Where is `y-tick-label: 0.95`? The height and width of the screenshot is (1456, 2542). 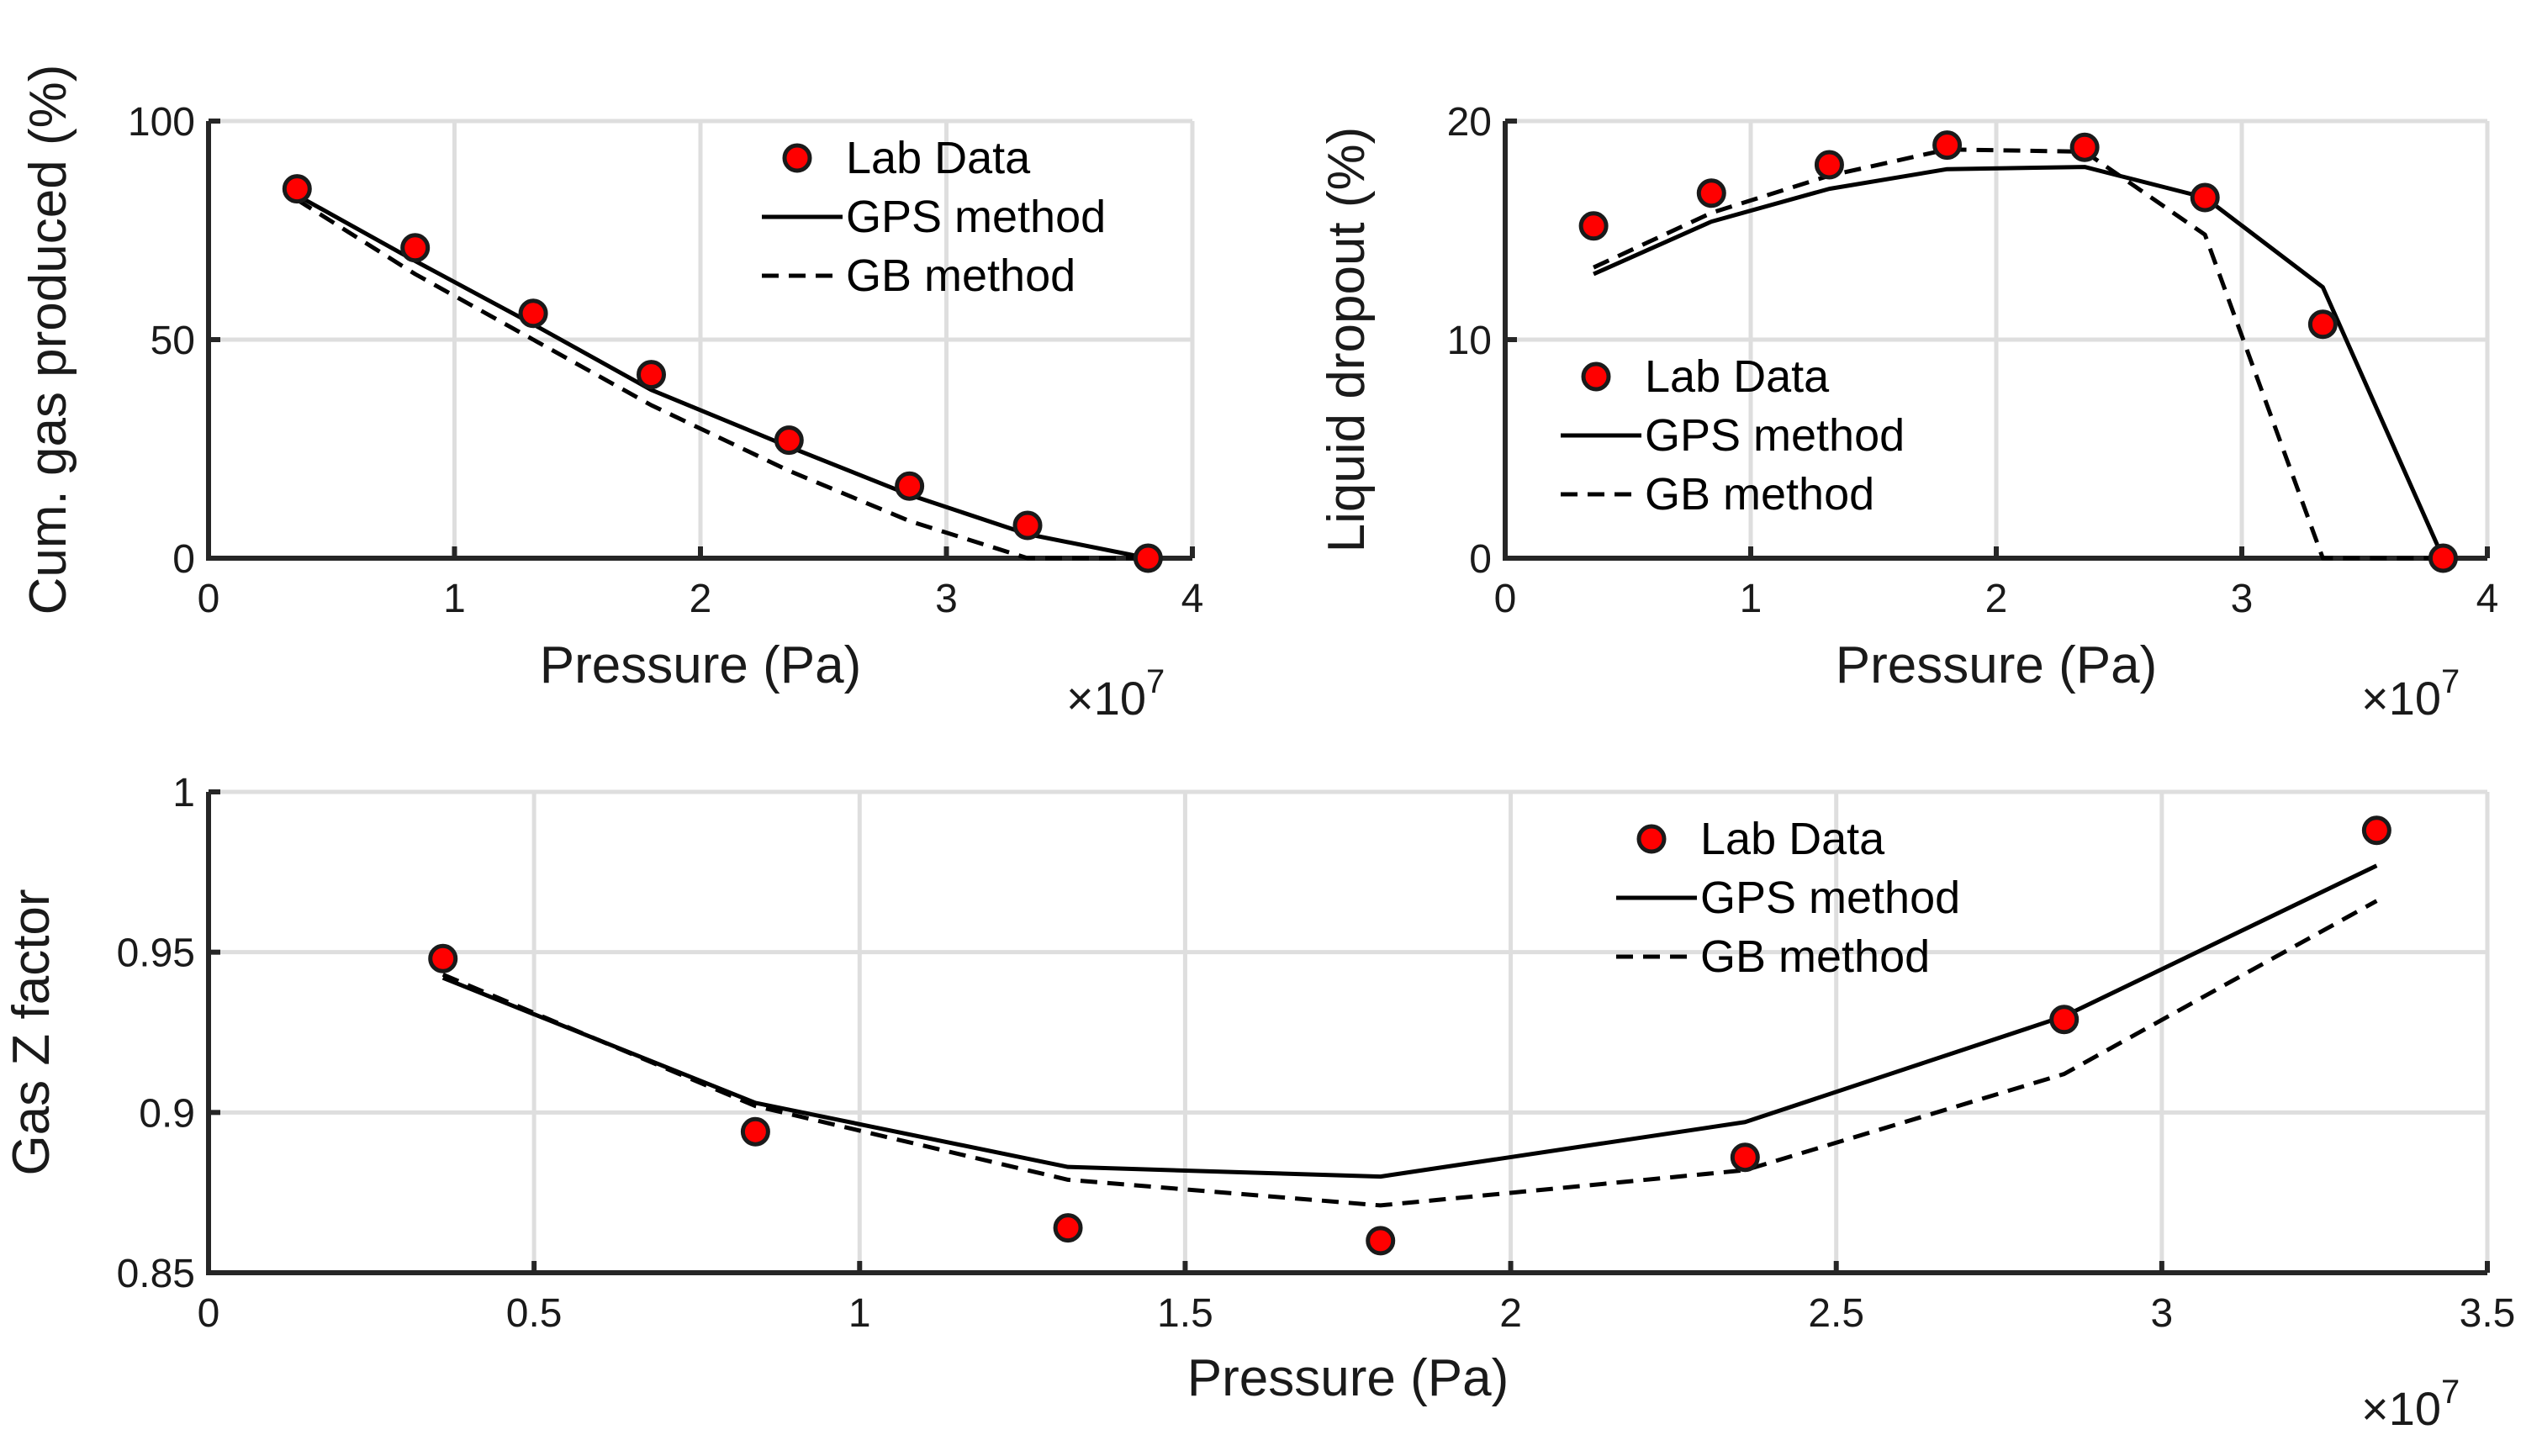 y-tick-label: 0.95 is located at coordinates (156, 954).